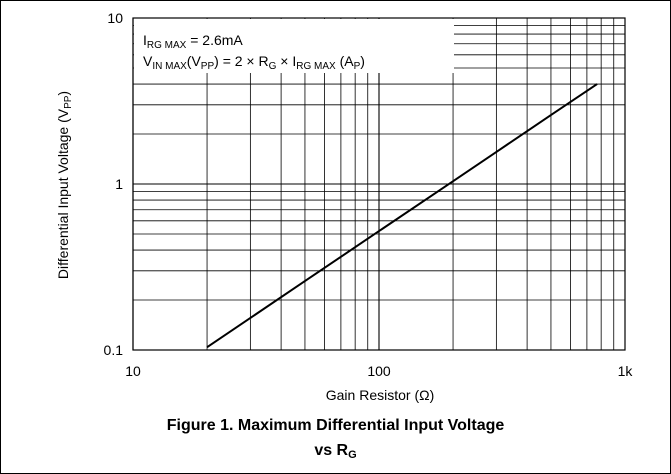 The image size is (671, 474). I want to click on caption-prefix: vs R, so click(331, 450).